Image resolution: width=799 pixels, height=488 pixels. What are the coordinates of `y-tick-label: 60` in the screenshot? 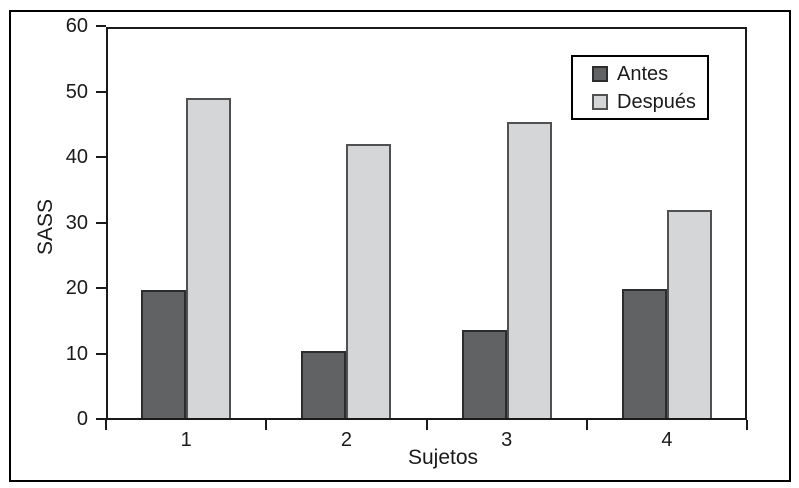 It's located at (76, 26).